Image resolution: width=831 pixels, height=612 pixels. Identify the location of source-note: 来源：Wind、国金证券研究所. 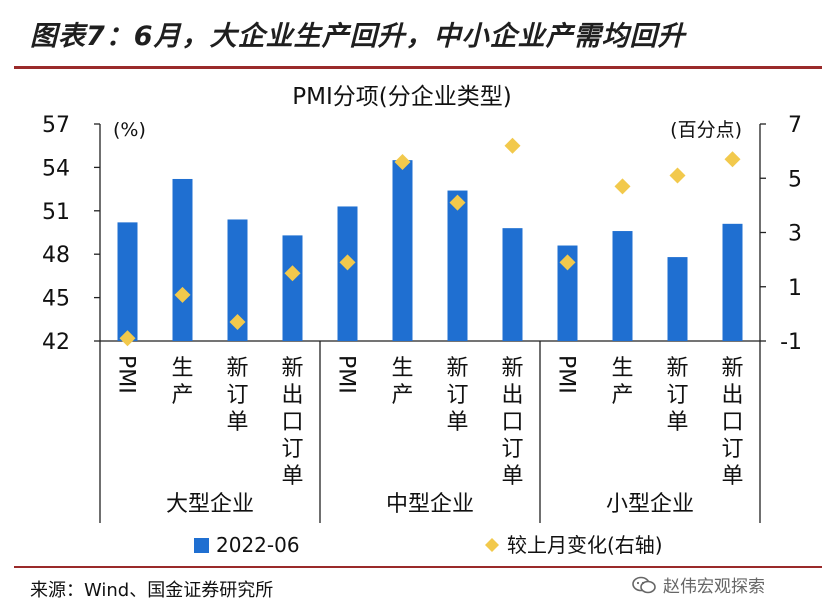
(152, 590).